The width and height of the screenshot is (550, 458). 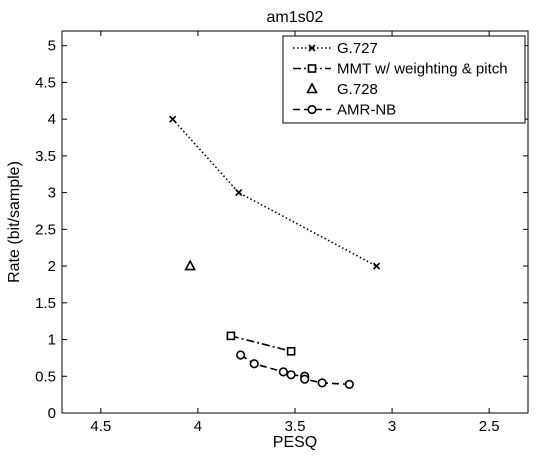 I want to click on legend-box, so click(x=404, y=79).